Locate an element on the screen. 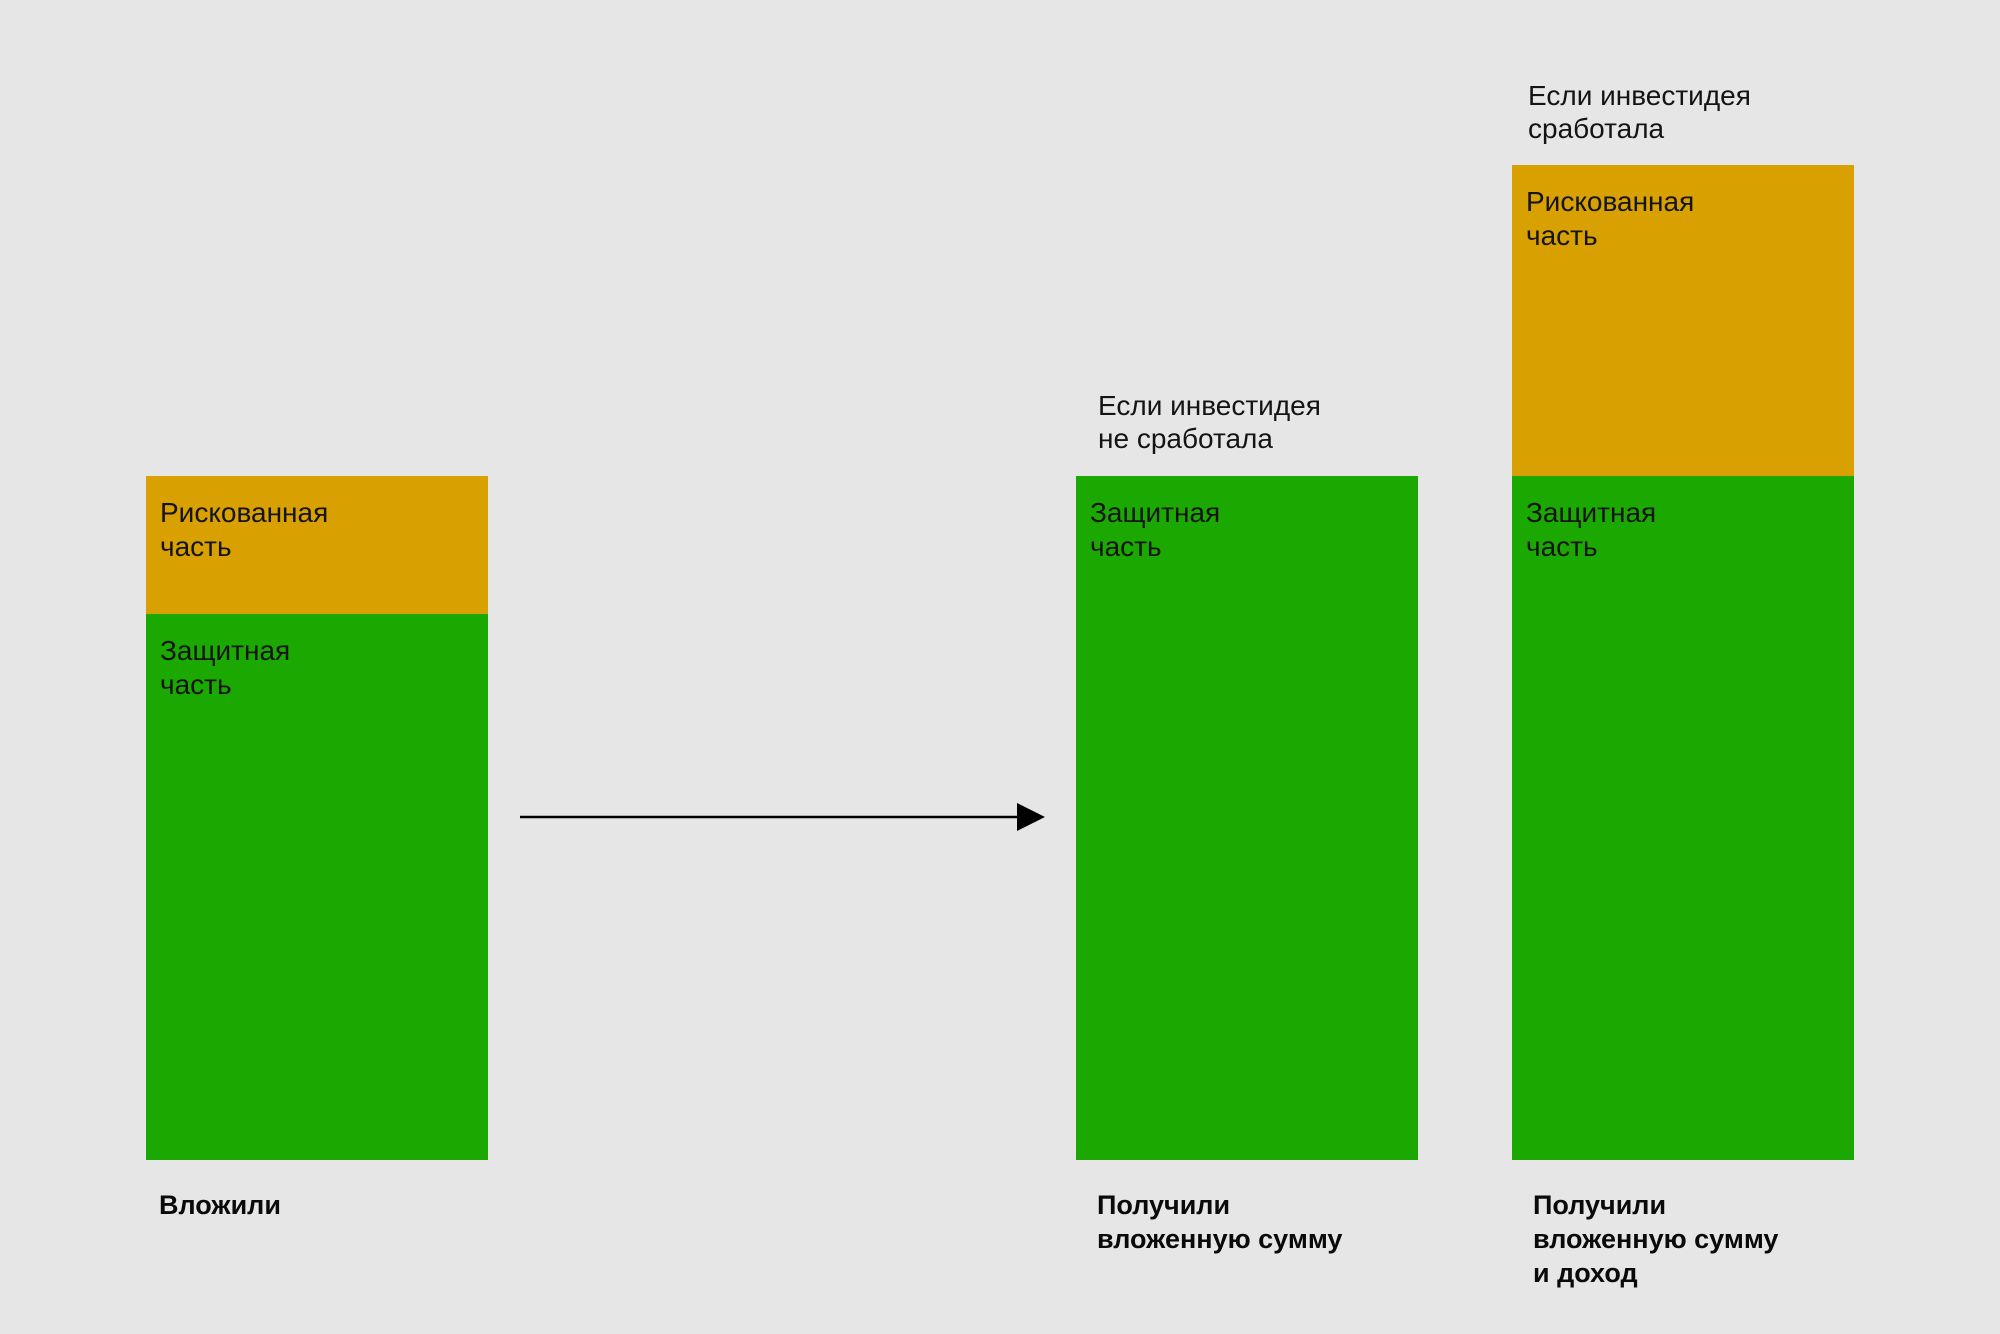 The image size is (2000, 1334). bar-succeeded-safe-segment: Защитная часть is located at coordinates (1683, 818).